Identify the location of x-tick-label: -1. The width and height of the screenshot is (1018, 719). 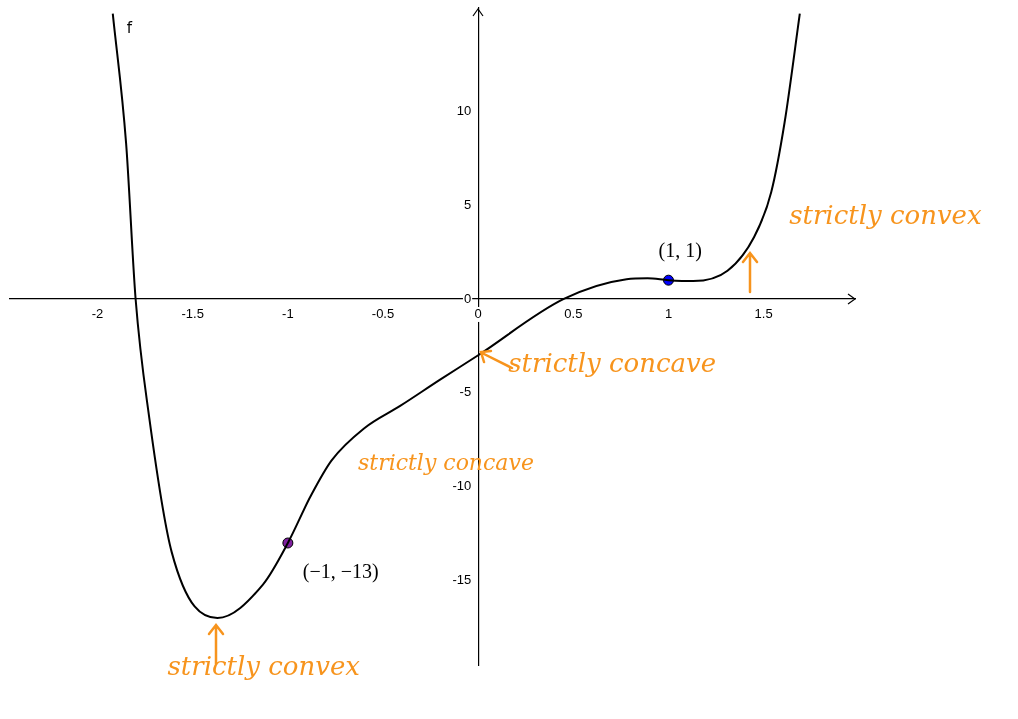
(288, 314).